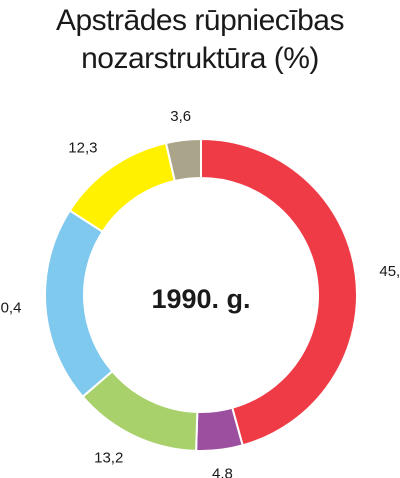 The image size is (400, 478). Describe the element at coordinates (173, 58) in the screenshot. I see `chart-title-line-2-text: nozarstruktūra` at that location.